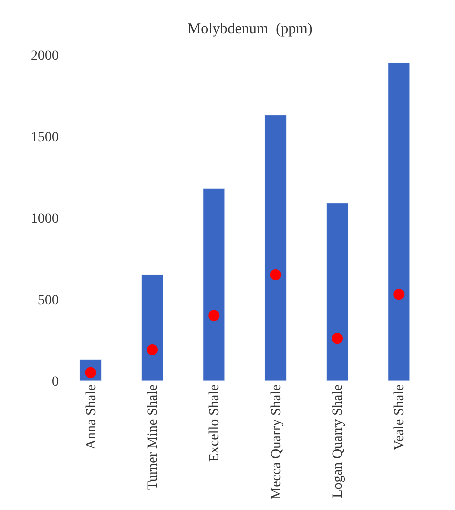 The height and width of the screenshot is (510, 455). Describe the element at coordinates (55, 382) in the screenshot. I see `y-tick-label: 0` at that location.